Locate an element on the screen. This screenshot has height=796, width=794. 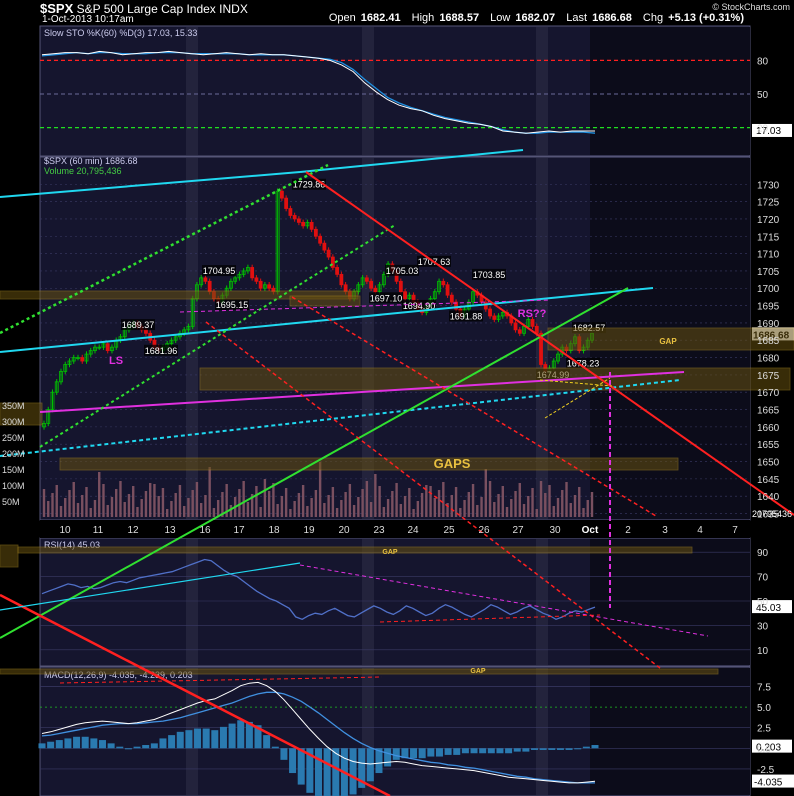
rsi-cyan-trendline is located at coordinates (150, 586).